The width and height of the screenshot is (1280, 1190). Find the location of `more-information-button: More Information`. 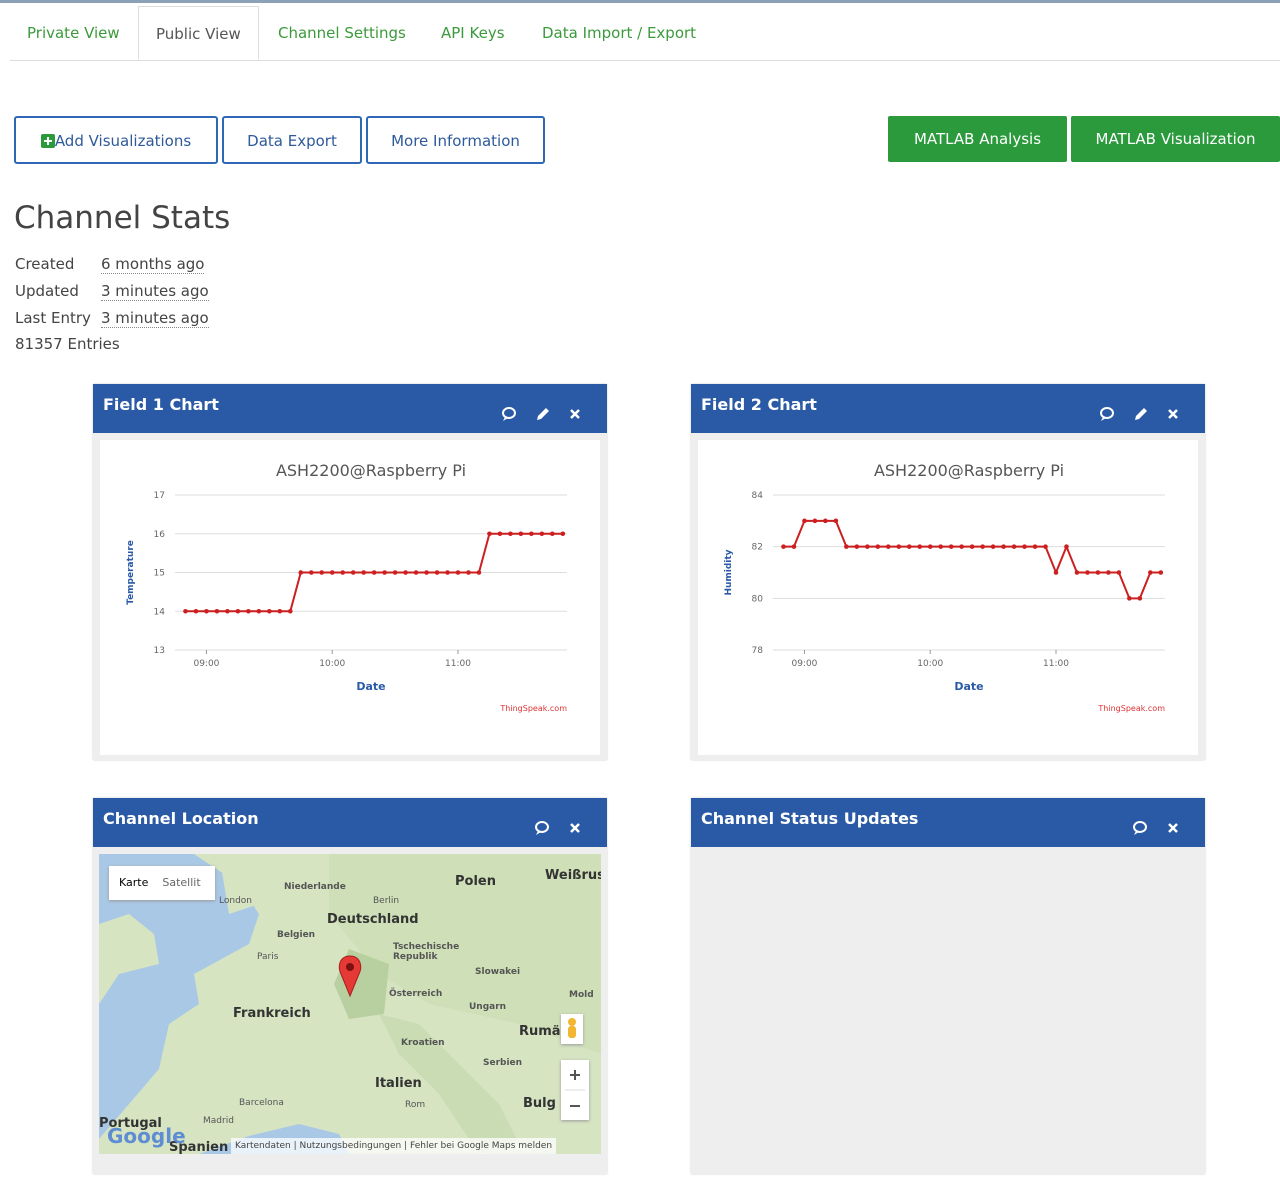

more-information-button: More Information is located at coordinates (455, 140).